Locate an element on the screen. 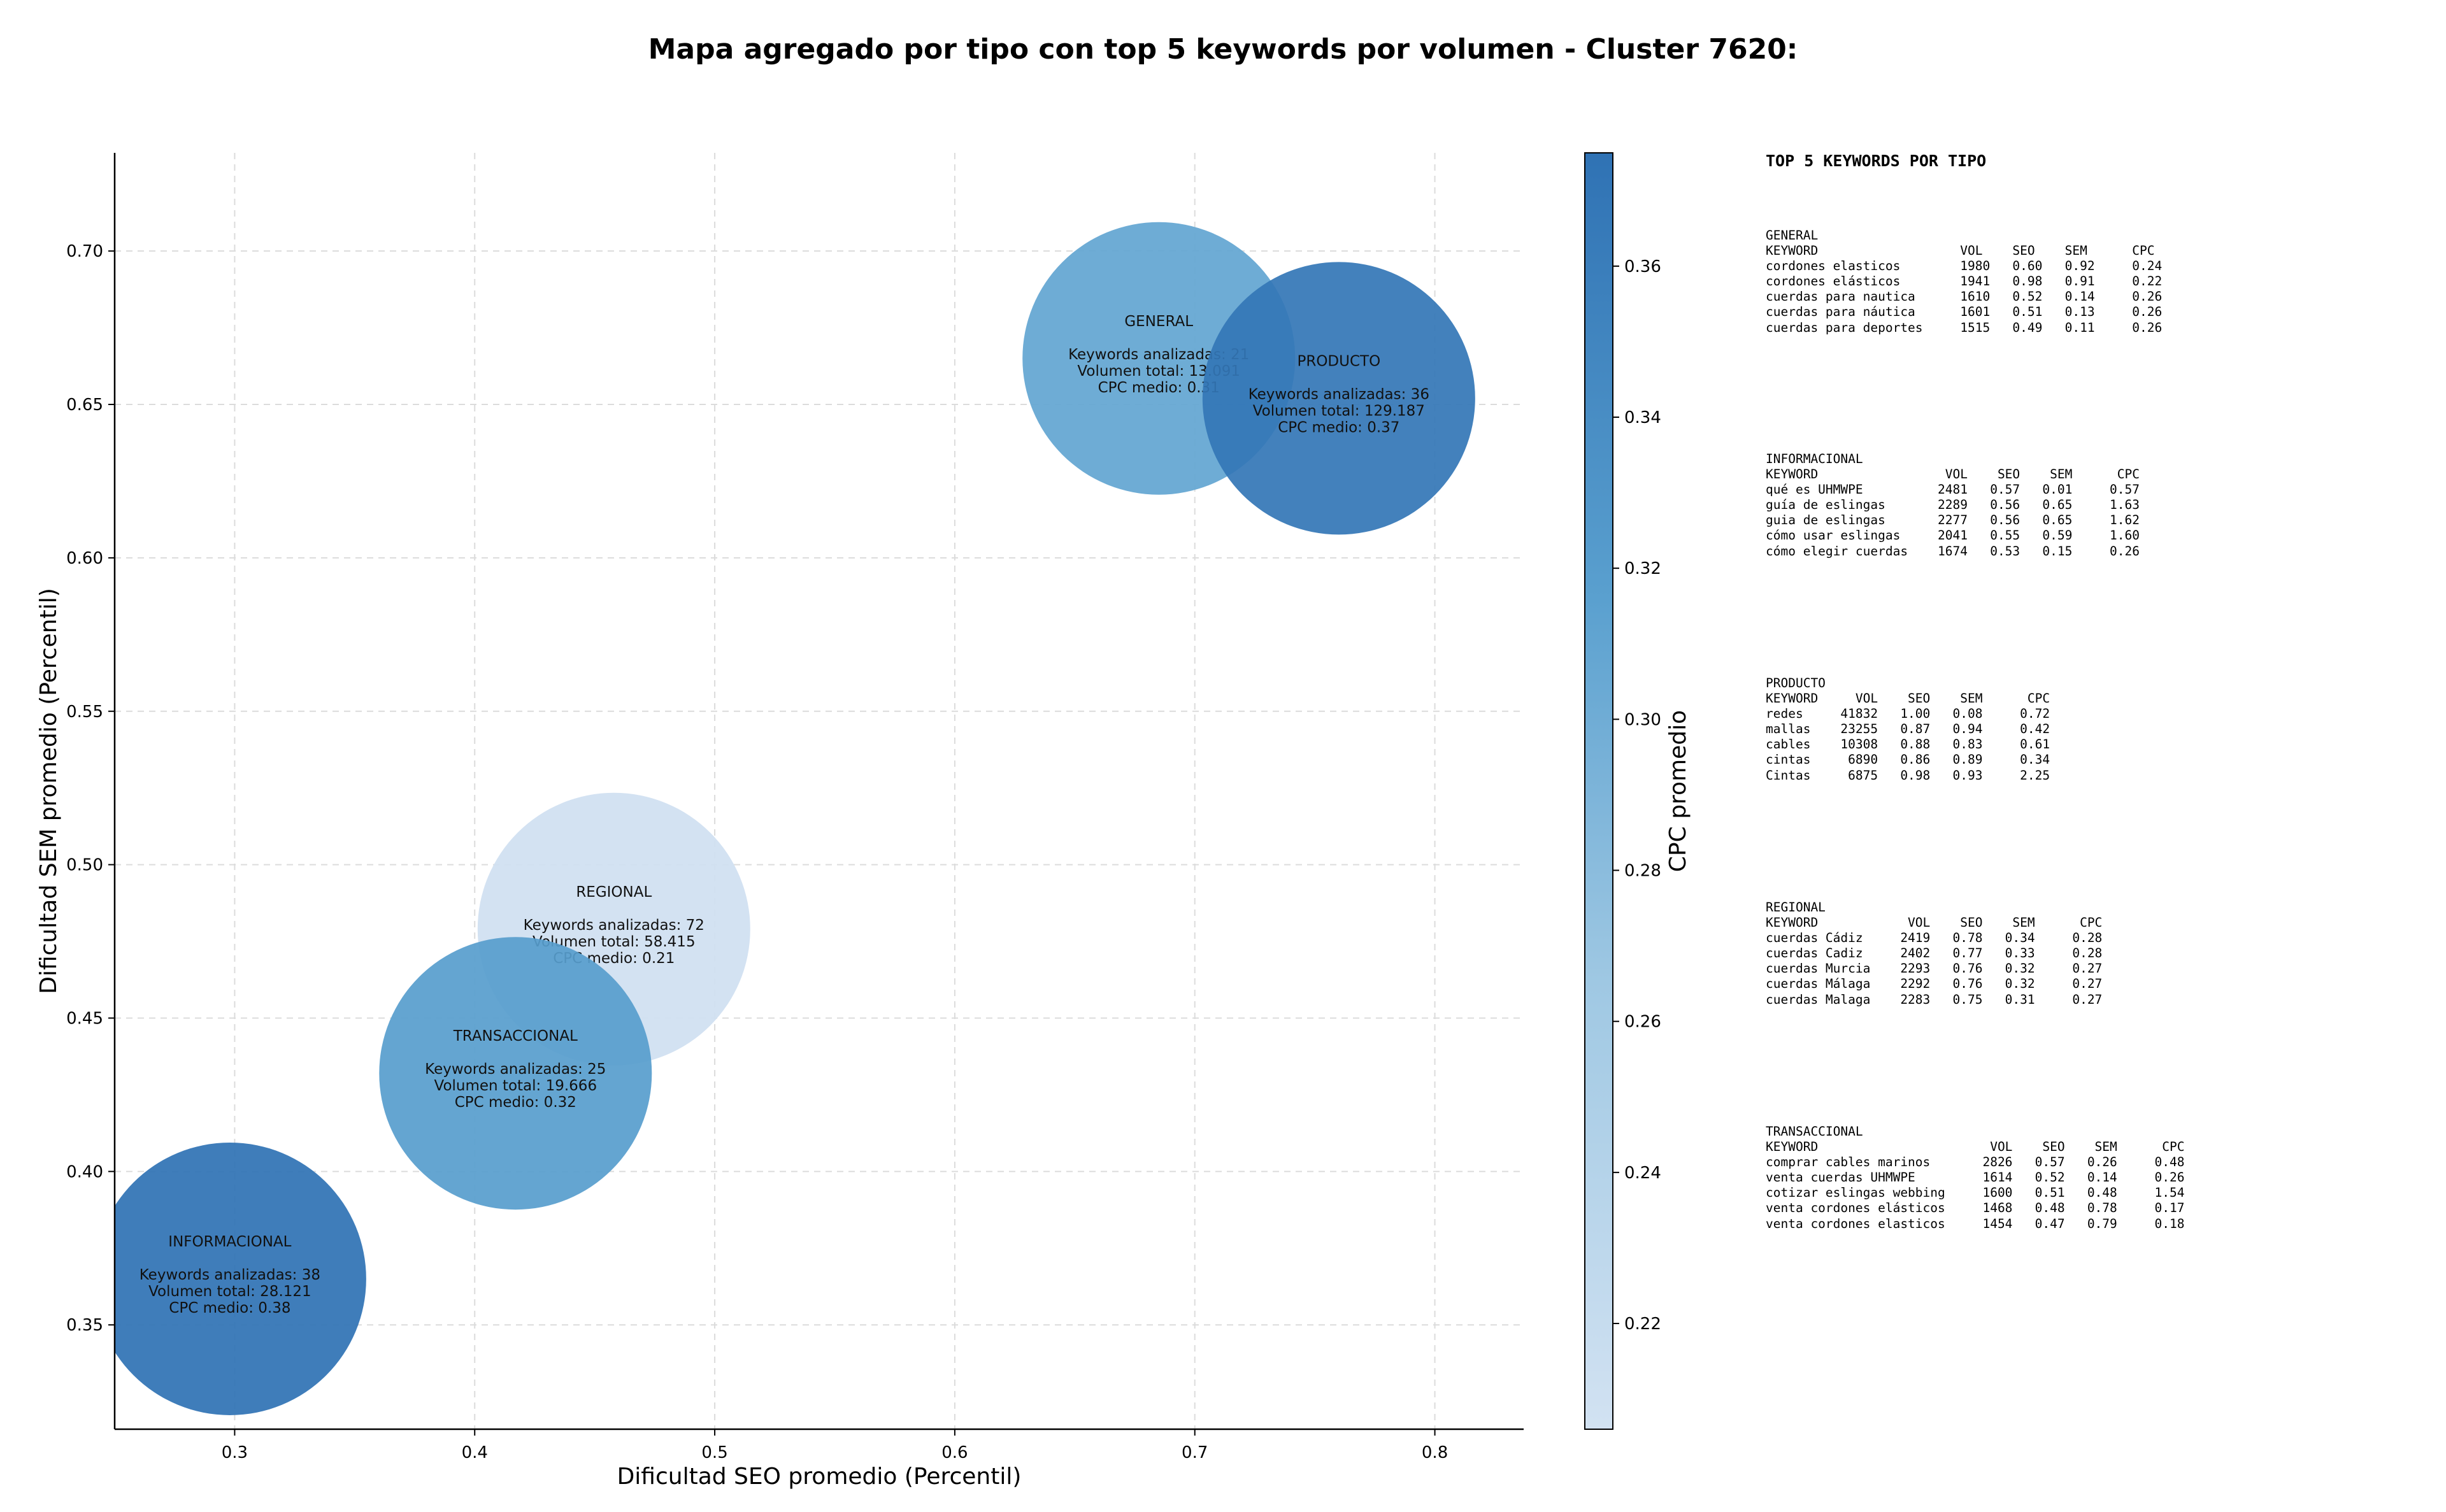 The image size is (2446, 1512). bubble-info-line: Keywords analizadas: 36 is located at coordinates (1339, 394).